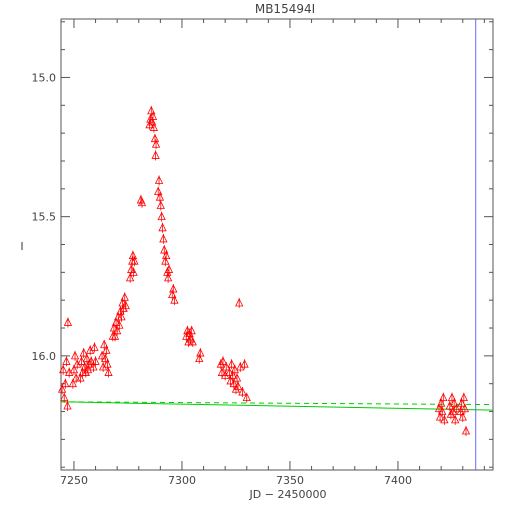 This screenshot has height=510, width=510. Describe the element at coordinates (44, 217) in the screenshot. I see `y-tick-label: 15.5` at that location.